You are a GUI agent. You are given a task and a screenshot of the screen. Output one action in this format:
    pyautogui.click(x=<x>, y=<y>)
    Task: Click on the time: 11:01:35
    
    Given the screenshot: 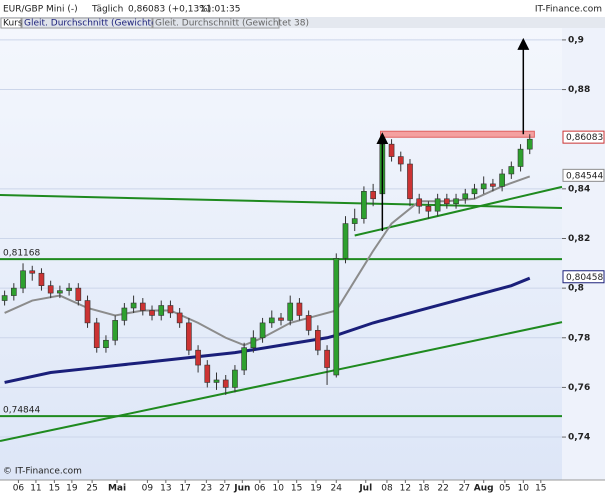 What is the action you would take?
    pyautogui.click(x=220, y=10)
    